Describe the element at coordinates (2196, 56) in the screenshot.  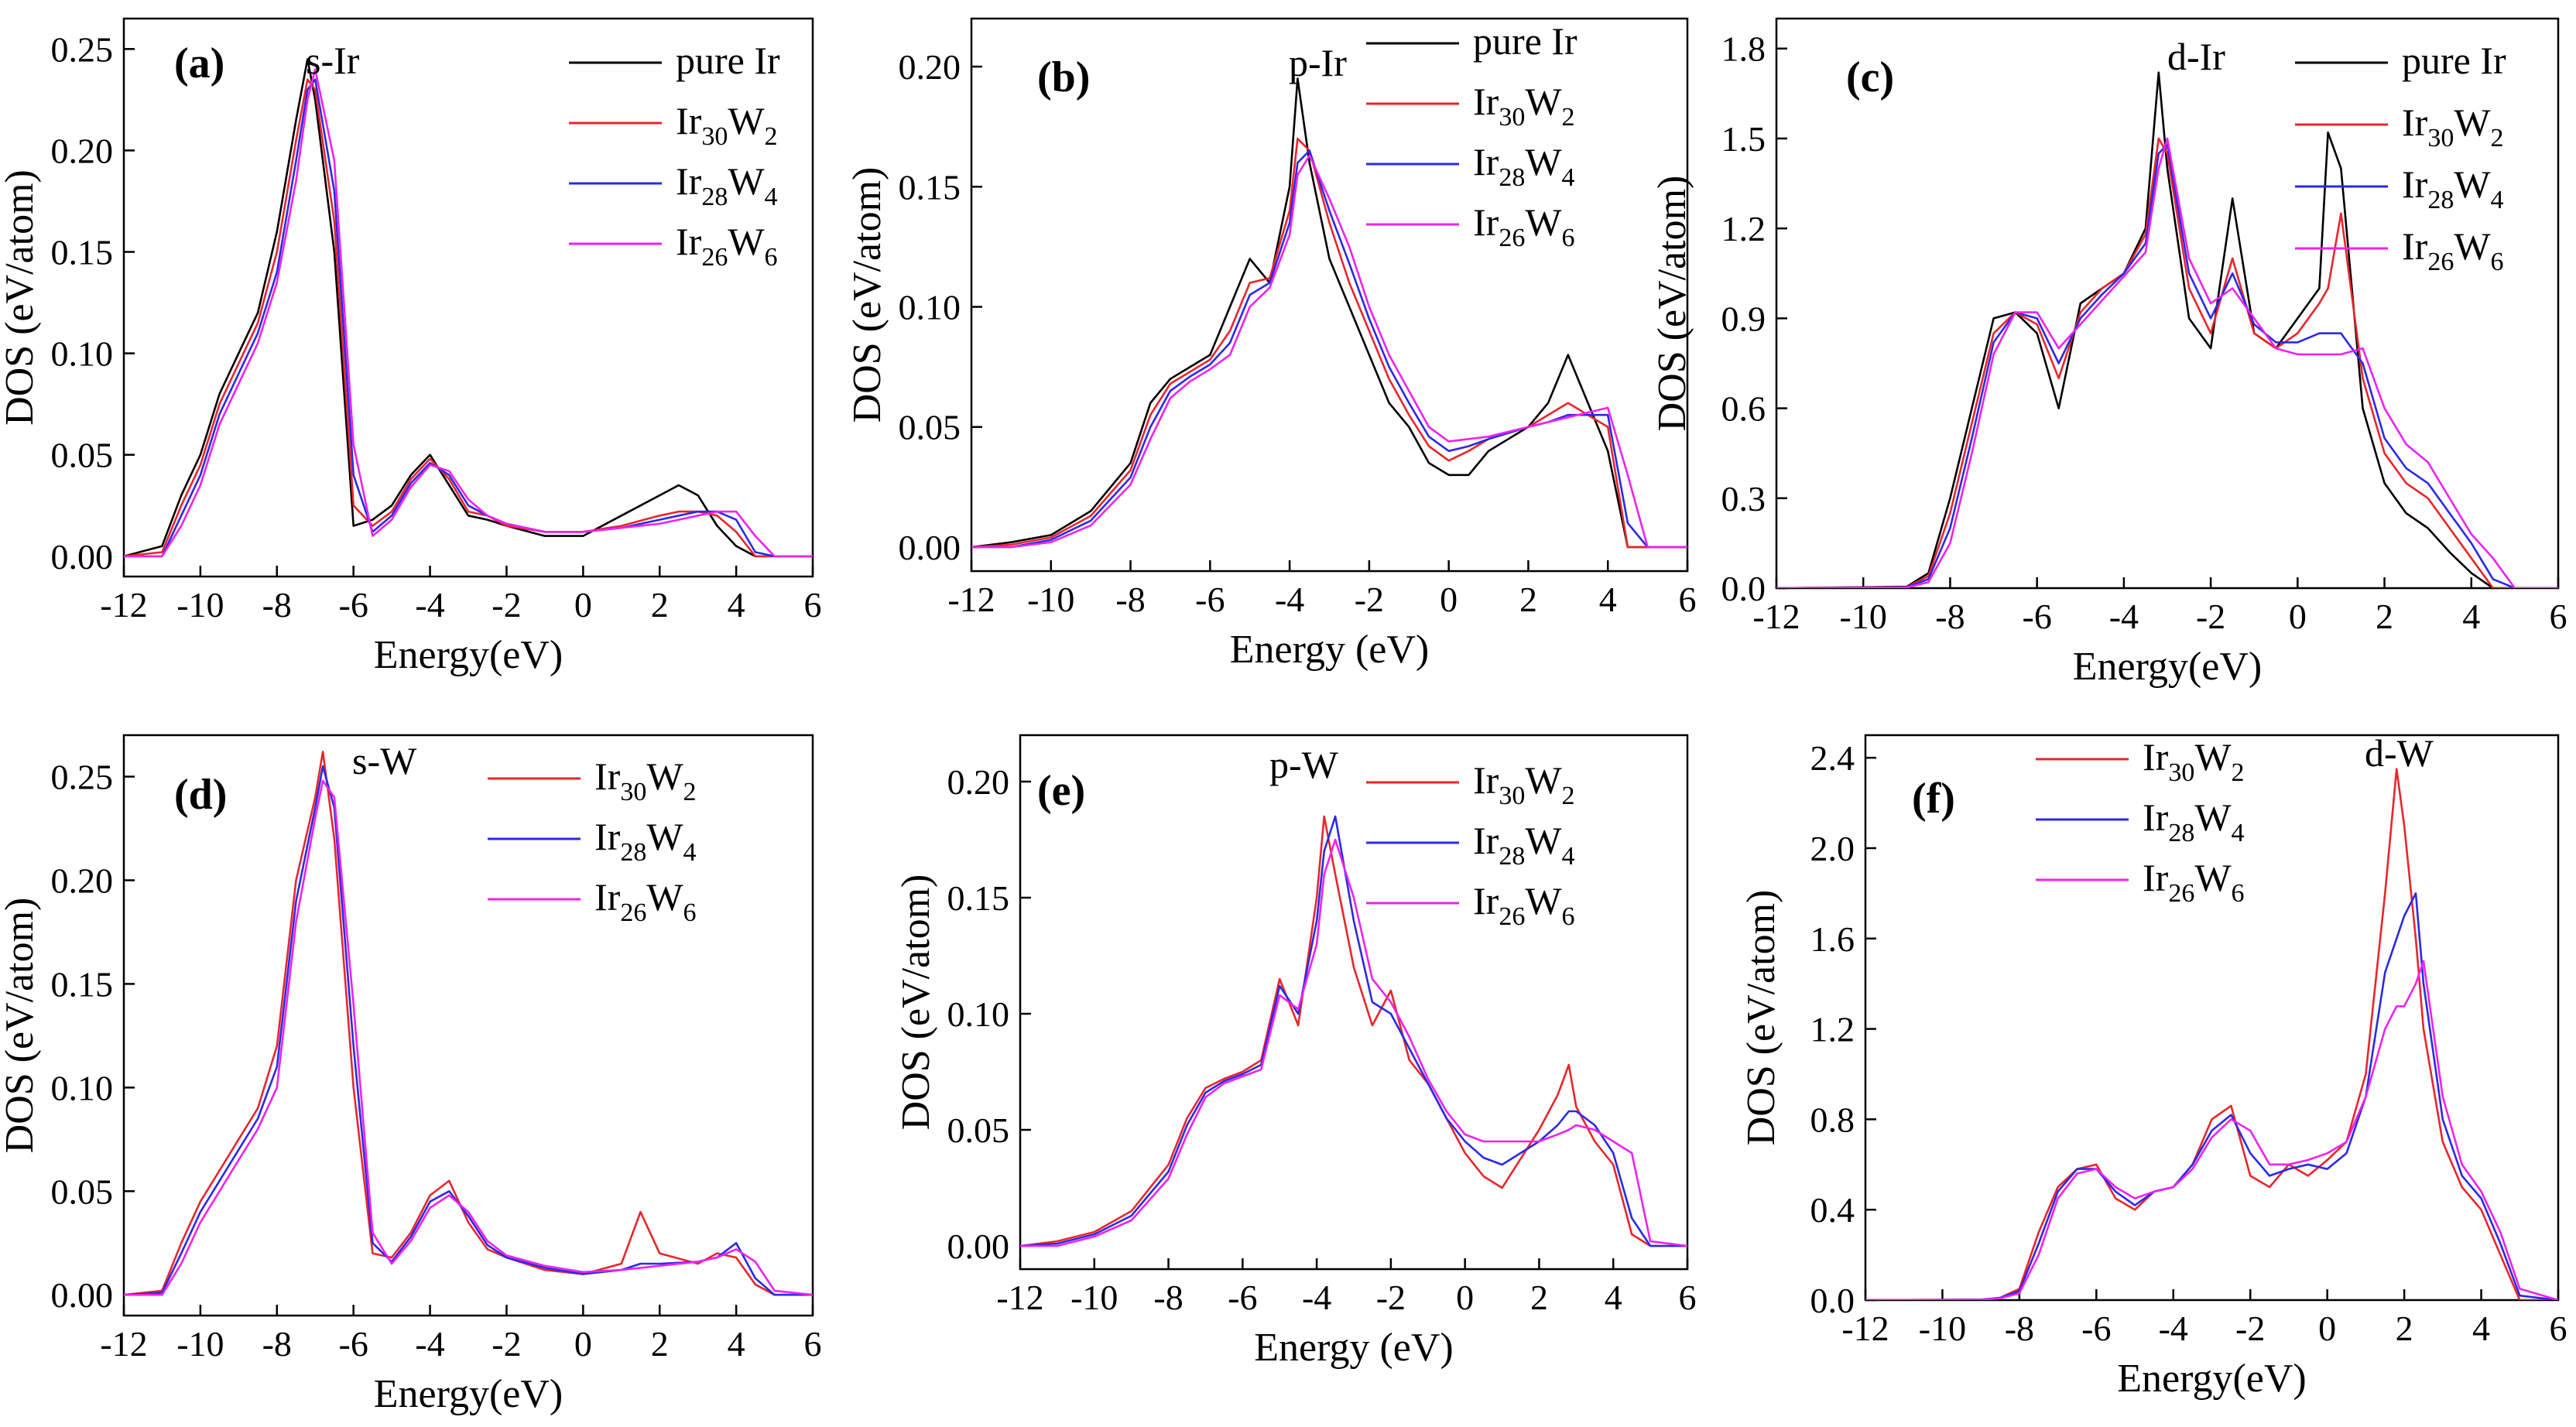
I see `orbital-label: d-Ir` at that location.